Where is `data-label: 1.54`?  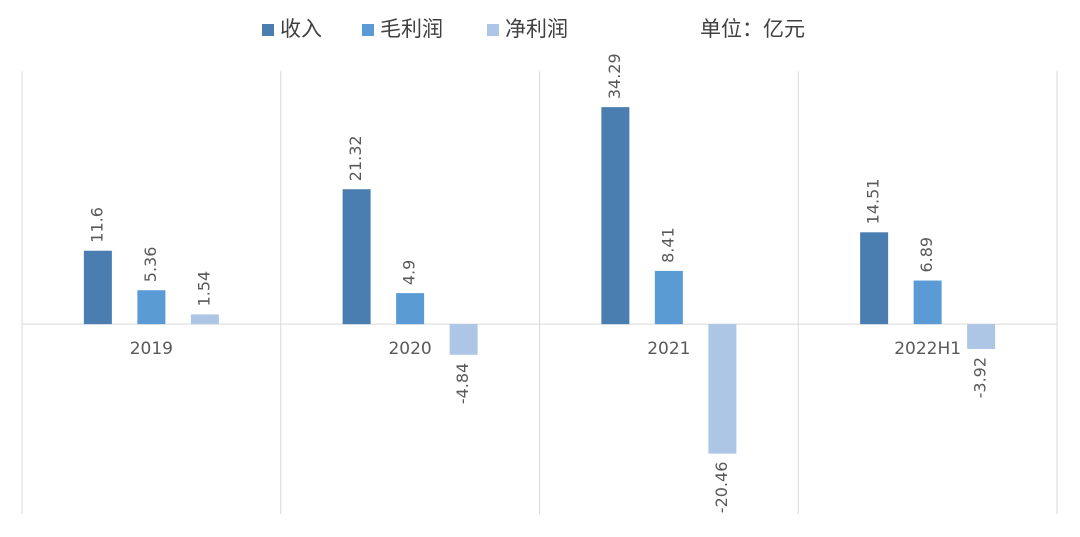 data-label: 1.54 is located at coordinates (203, 289).